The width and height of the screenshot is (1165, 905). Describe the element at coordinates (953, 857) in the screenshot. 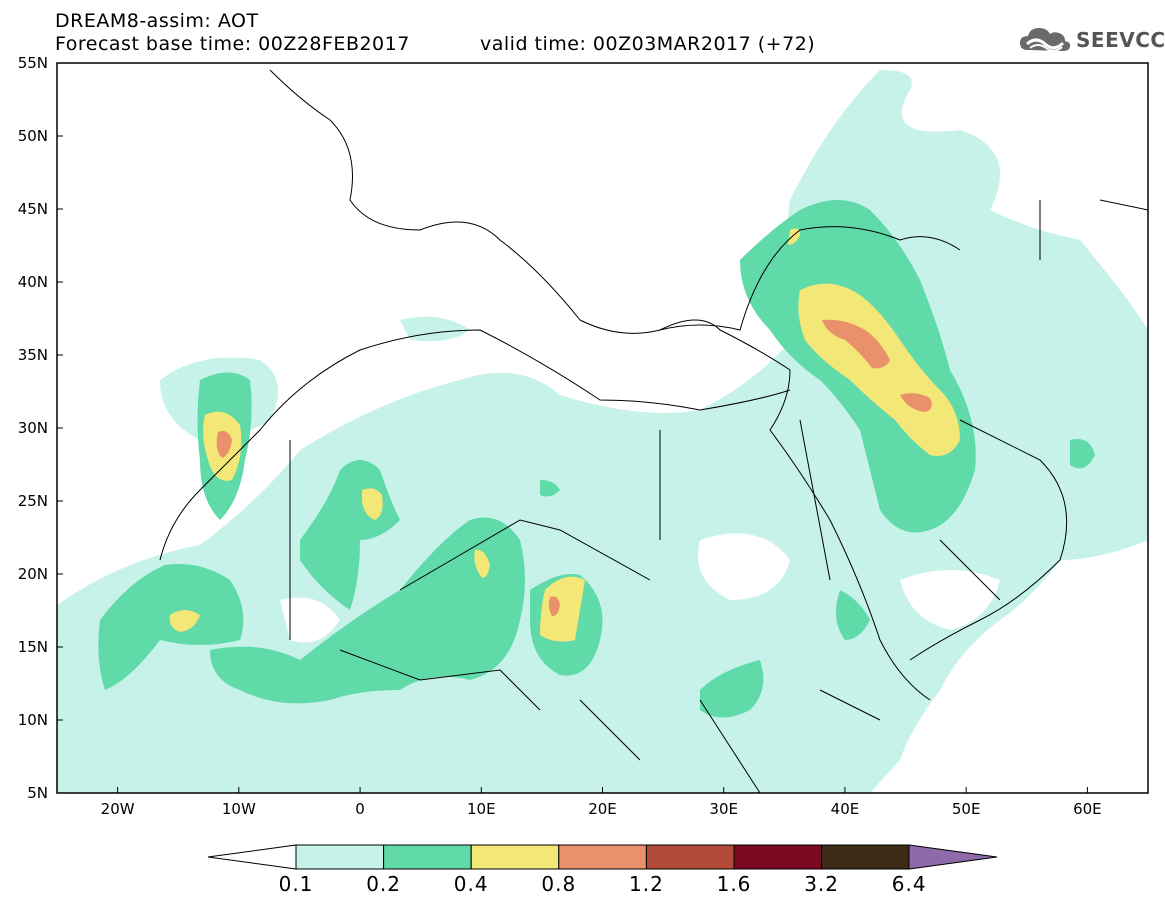

I see `colorbar-over-triangle` at that location.